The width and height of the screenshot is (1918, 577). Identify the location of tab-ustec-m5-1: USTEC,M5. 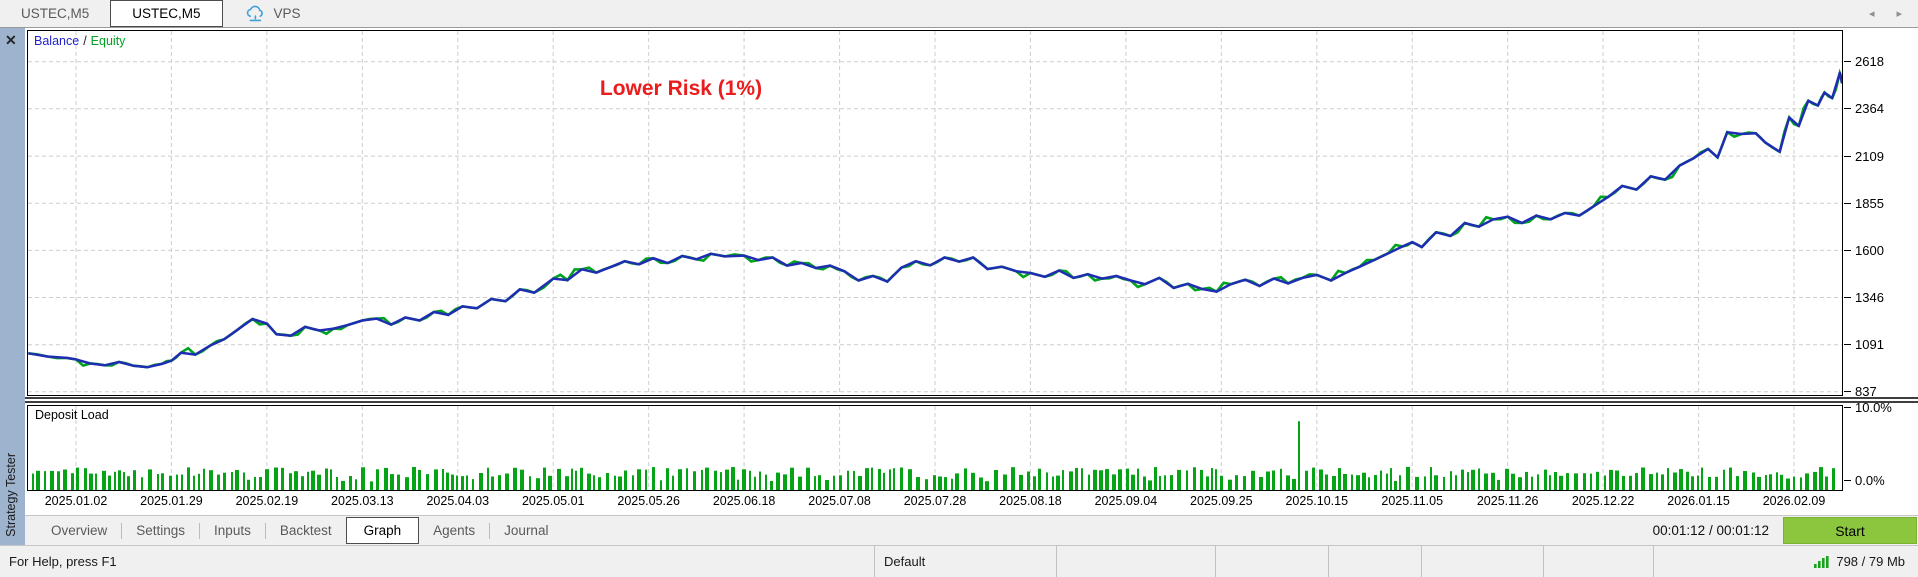
(55, 13).